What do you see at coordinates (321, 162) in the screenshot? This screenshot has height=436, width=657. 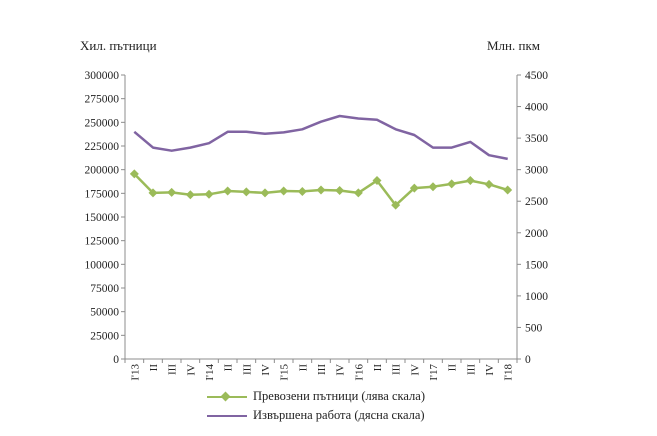 I see `series-group` at bounding box center [321, 162].